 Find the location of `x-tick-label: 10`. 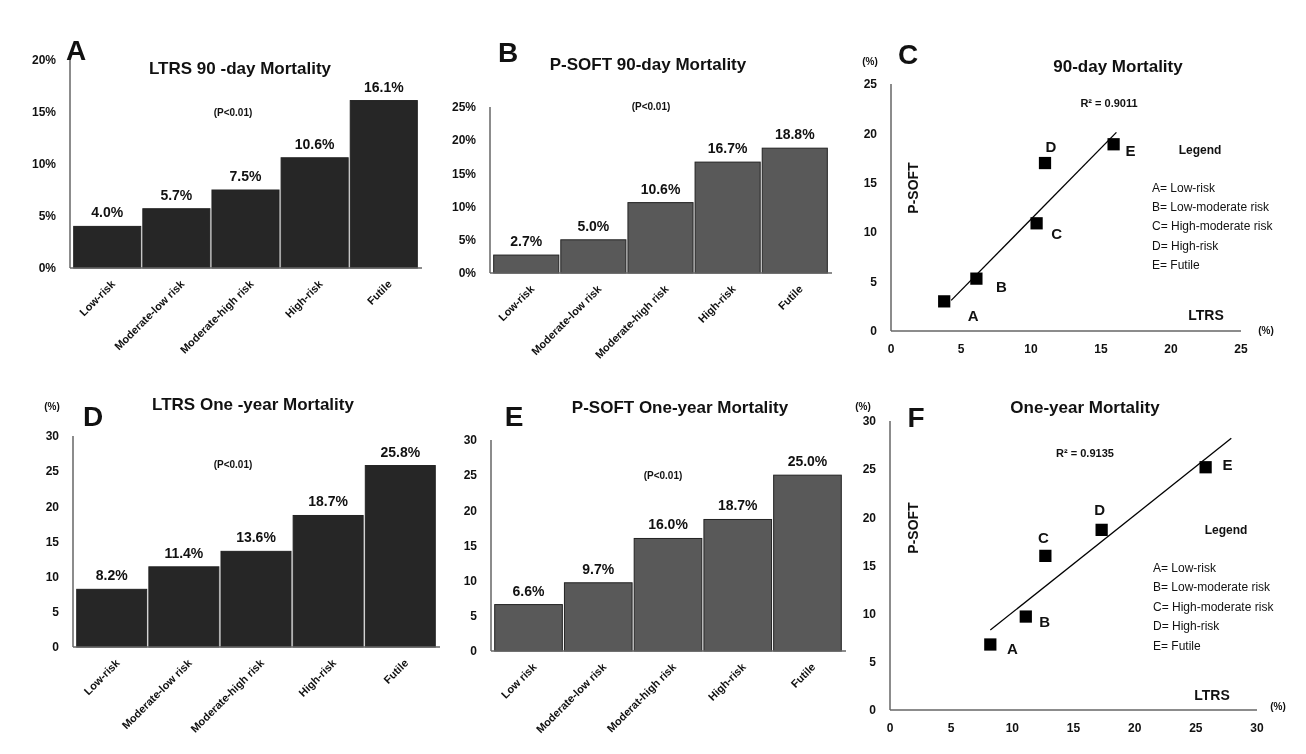

x-tick-label: 10 is located at coordinates (1012, 728).